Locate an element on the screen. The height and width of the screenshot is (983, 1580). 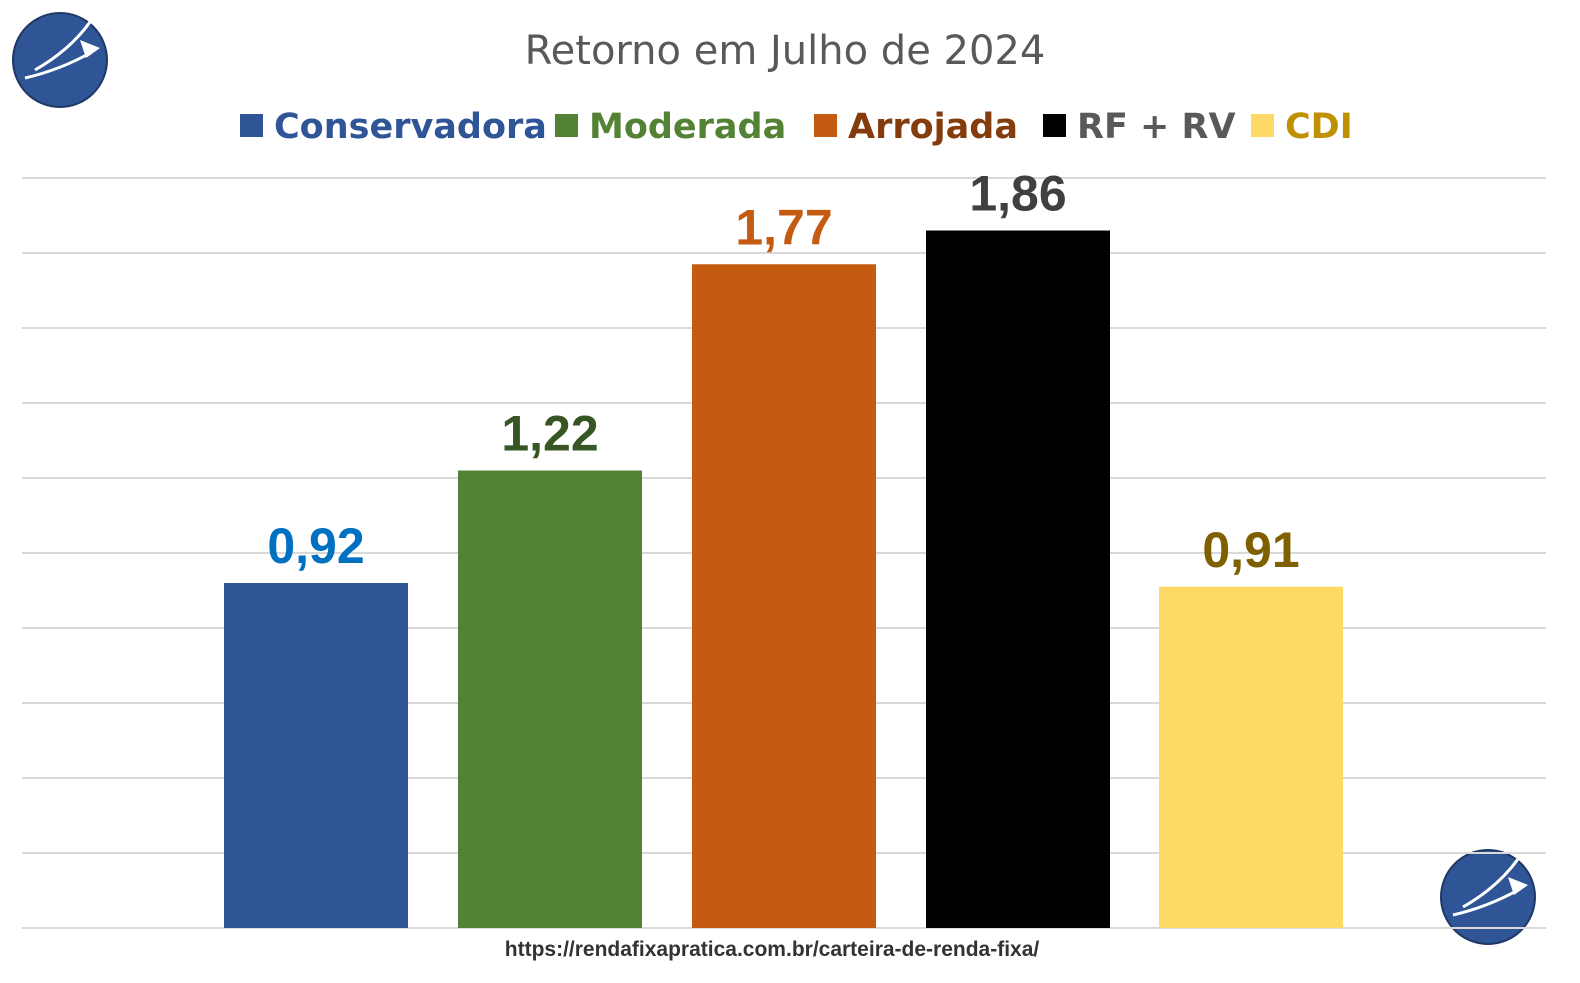
legend-label: Arrojada is located at coordinates (933, 127).